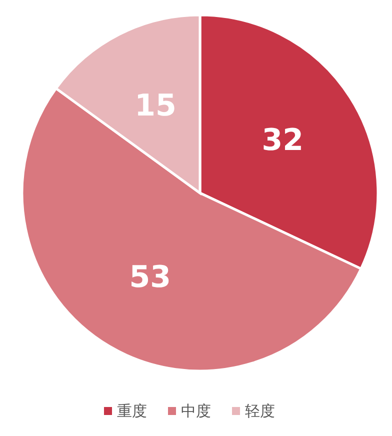 This screenshot has width=392, height=436. What do you see at coordinates (196, 411) in the screenshot?
I see `legend-label: 中度` at bounding box center [196, 411].